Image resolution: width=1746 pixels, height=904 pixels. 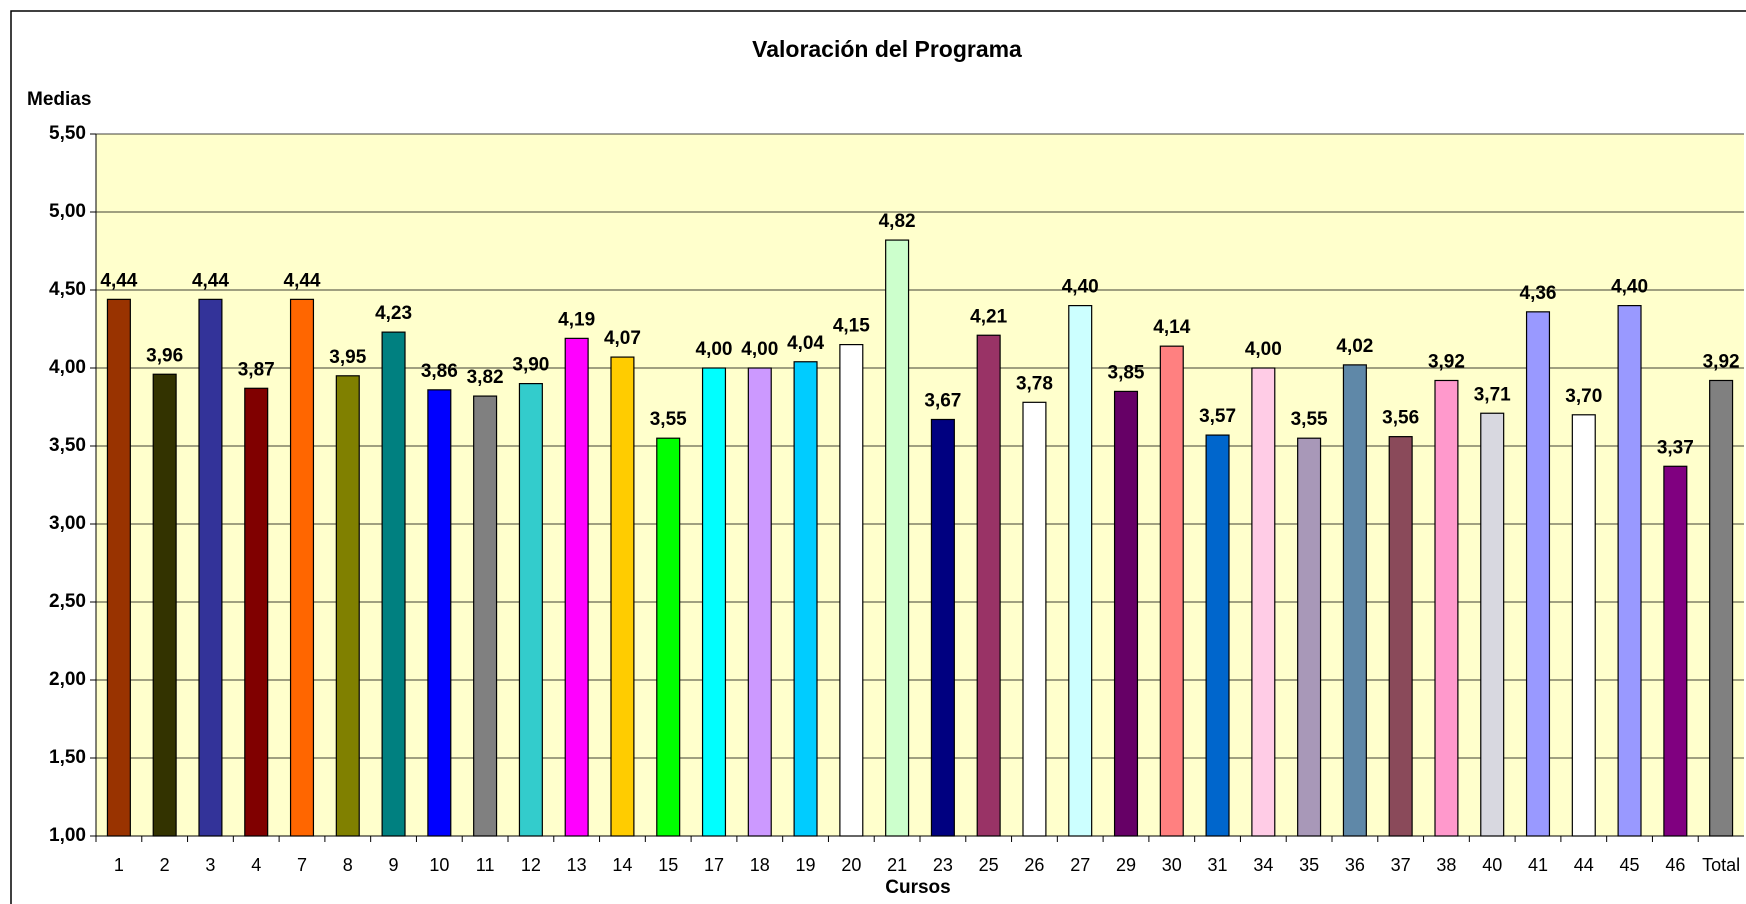 I want to click on x-tick-label: 31, so click(x=1218, y=865).